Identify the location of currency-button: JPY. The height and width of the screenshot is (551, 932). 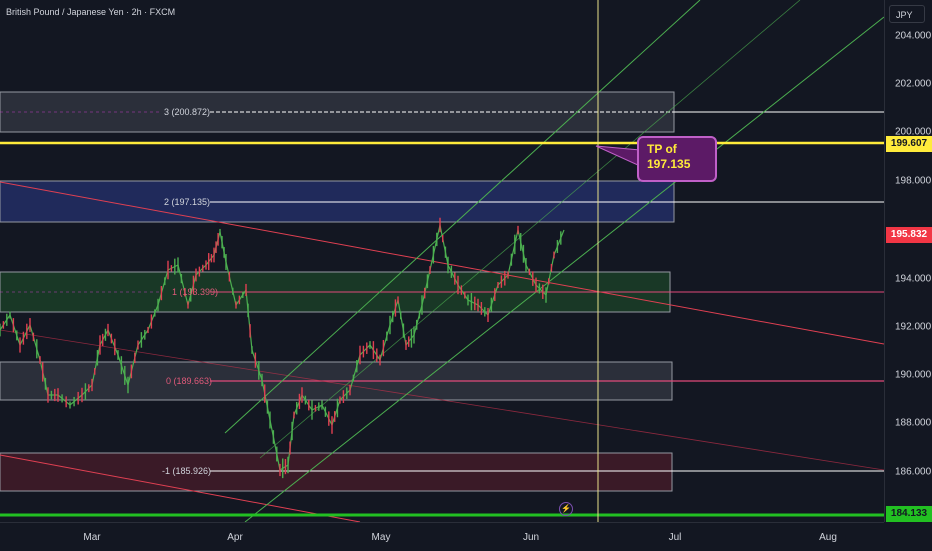
(907, 14).